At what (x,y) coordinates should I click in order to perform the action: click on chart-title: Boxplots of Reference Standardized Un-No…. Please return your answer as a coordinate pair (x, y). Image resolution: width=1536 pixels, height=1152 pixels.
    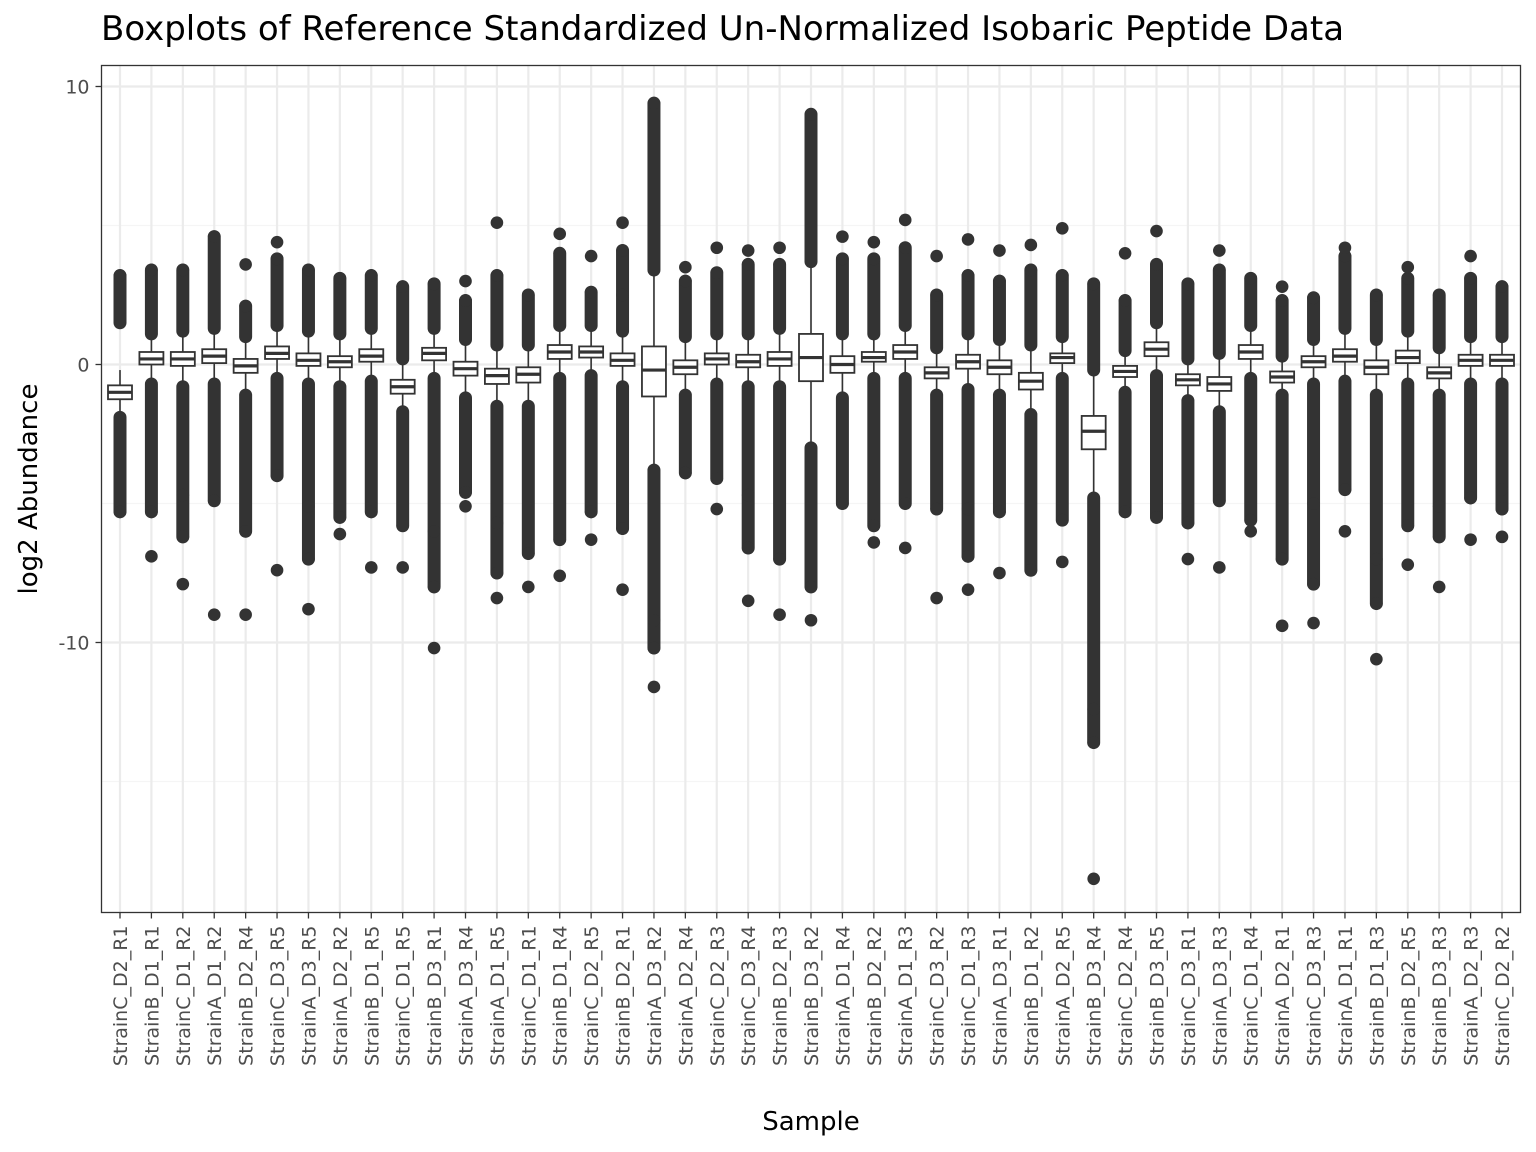
    Looking at the image, I should click on (722, 29).